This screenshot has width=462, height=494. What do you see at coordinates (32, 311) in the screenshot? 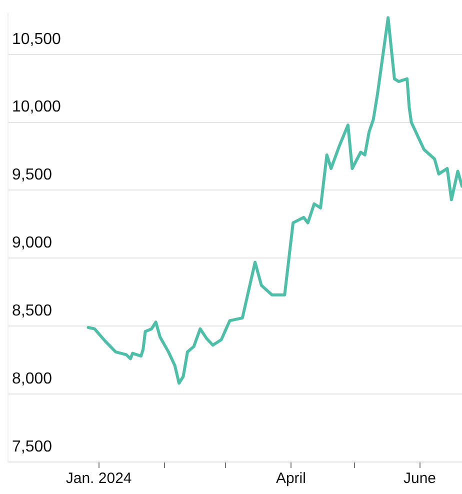
I see `y-tick-label: 8,500` at bounding box center [32, 311].